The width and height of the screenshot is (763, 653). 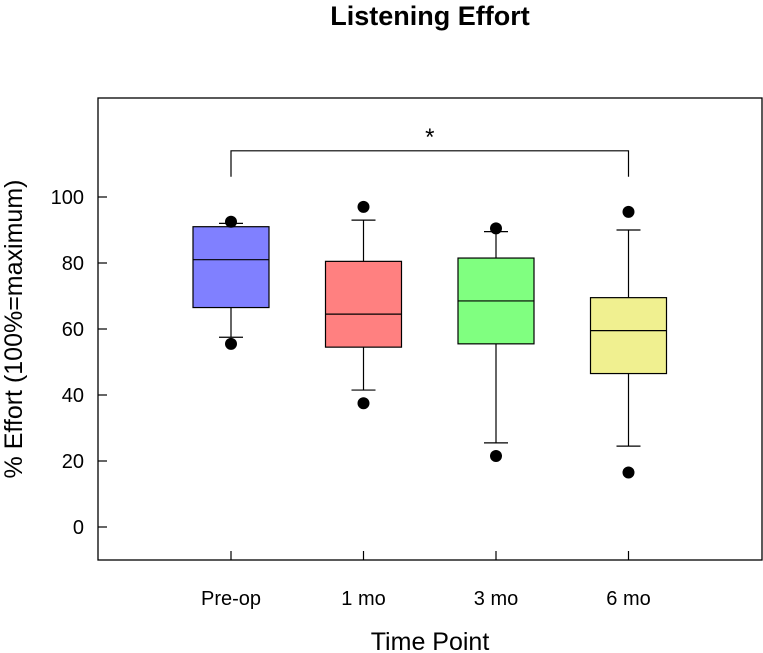 What do you see at coordinates (79, 363) in the screenshot?
I see `y-axis: 0 20 40 60 80 100` at bounding box center [79, 363].